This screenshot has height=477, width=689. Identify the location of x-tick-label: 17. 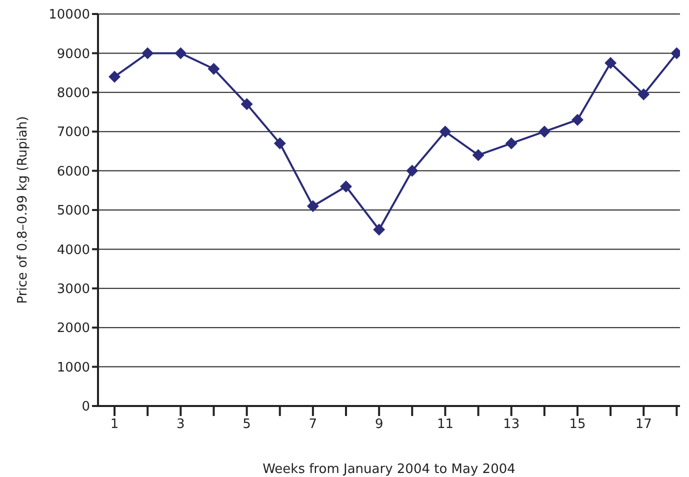
(643, 424).